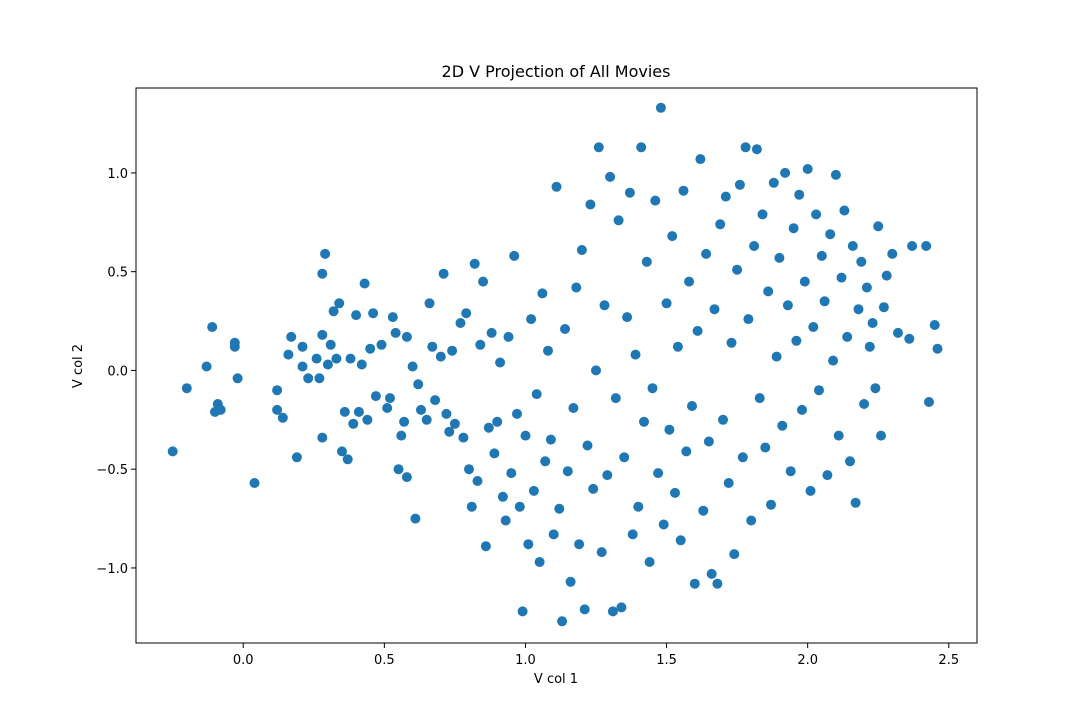 The width and height of the screenshot is (1085, 722). What do you see at coordinates (78, 366) in the screenshot?
I see `y-axis-label: V col 2` at bounding box center [78, 366].